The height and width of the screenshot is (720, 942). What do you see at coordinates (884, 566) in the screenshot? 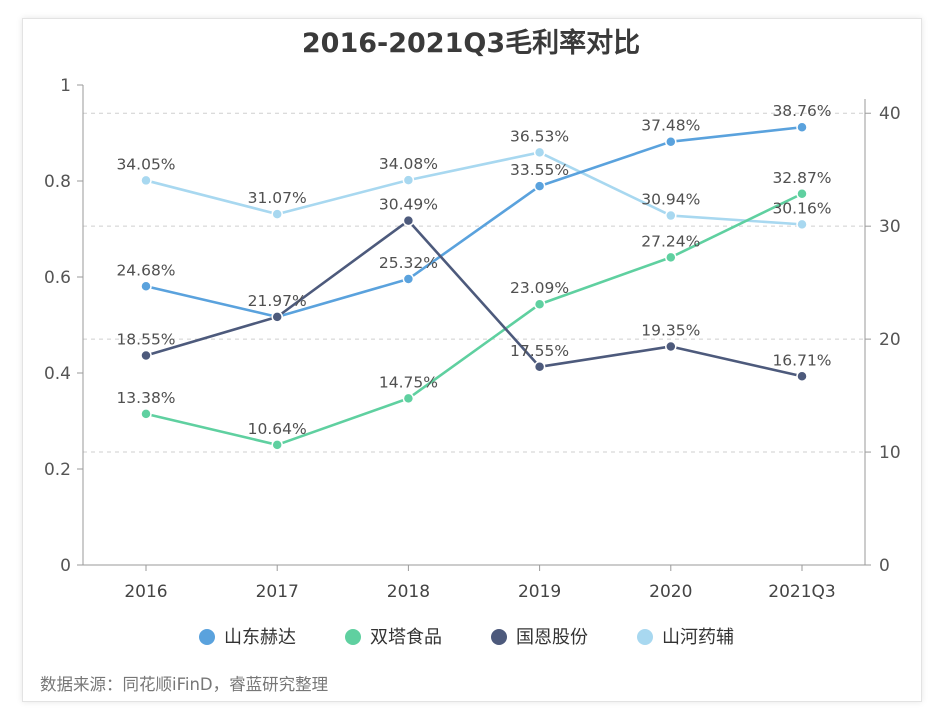
I see `right-tick-label: 0` at bounding box center [884, 566].